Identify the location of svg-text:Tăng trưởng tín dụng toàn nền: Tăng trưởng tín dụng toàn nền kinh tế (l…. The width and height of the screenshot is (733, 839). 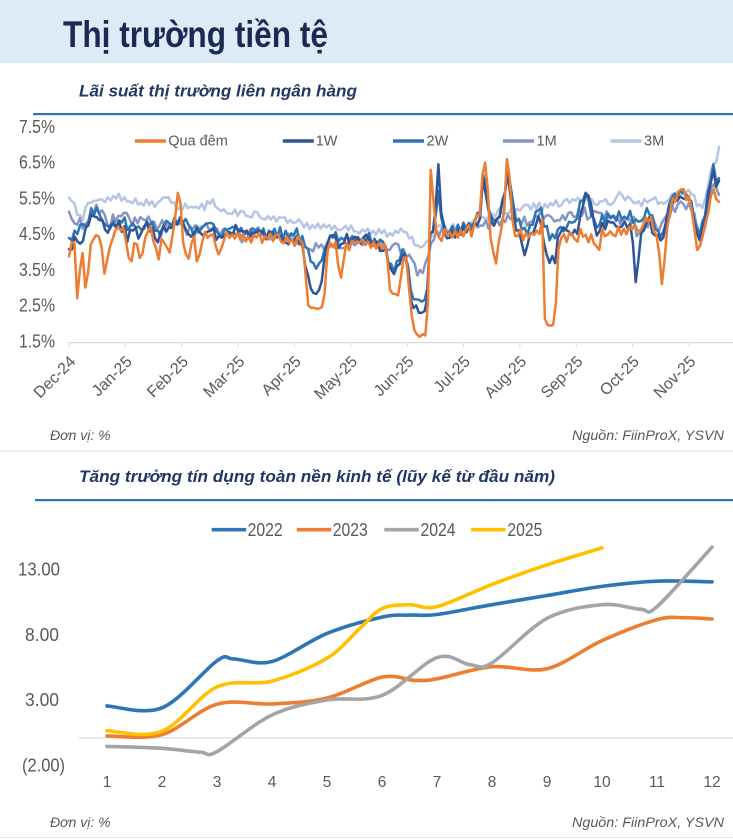
(317, 476).